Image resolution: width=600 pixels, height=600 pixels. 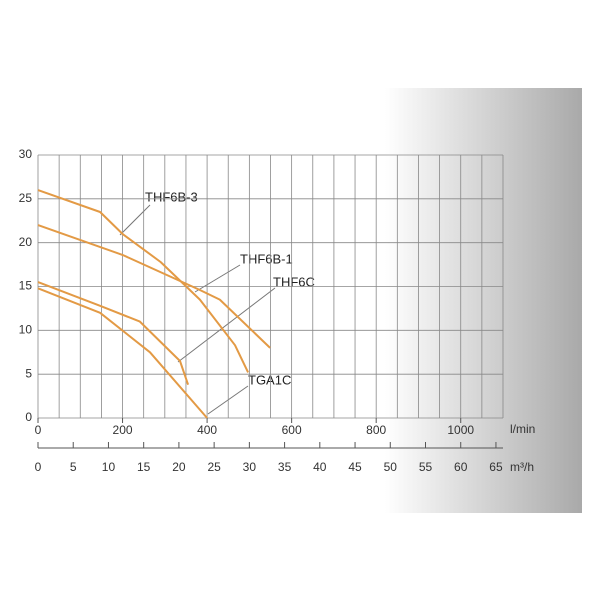 I want to click on x-tick-label: 600, so click(x=292, y=430).